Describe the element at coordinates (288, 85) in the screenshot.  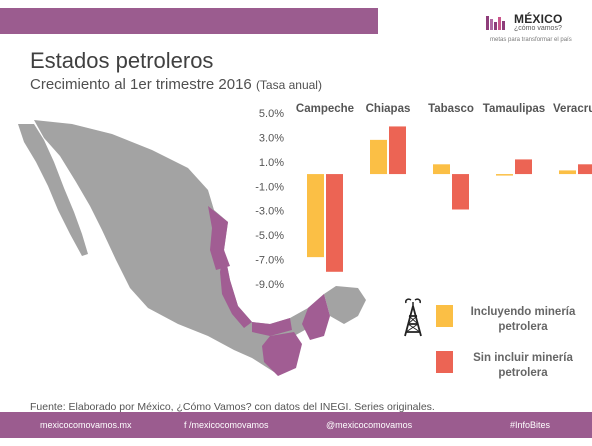
I see `subtitle-unit: (Tasa anual)` at that location.